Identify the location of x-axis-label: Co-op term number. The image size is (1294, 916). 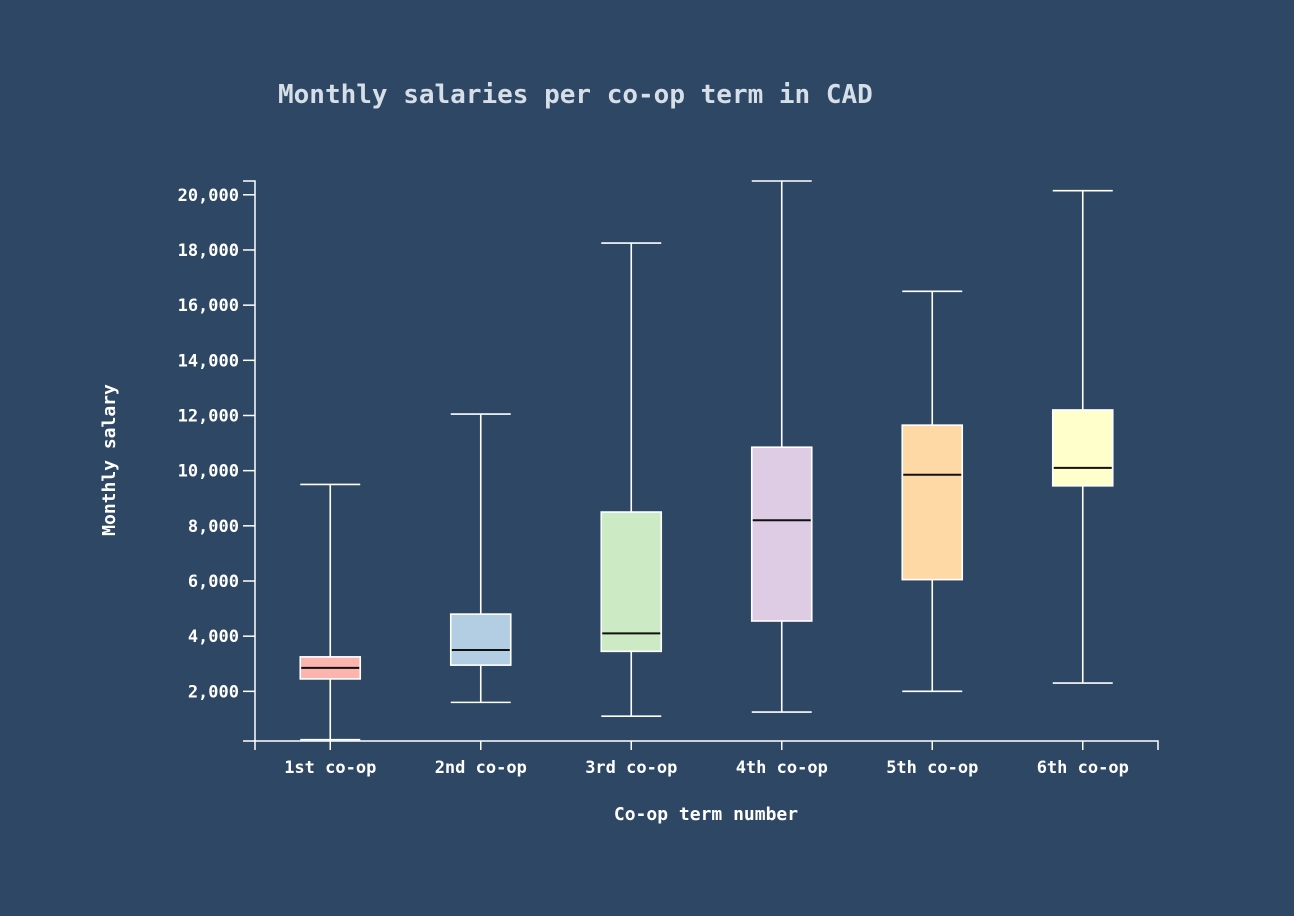
(706, 814).